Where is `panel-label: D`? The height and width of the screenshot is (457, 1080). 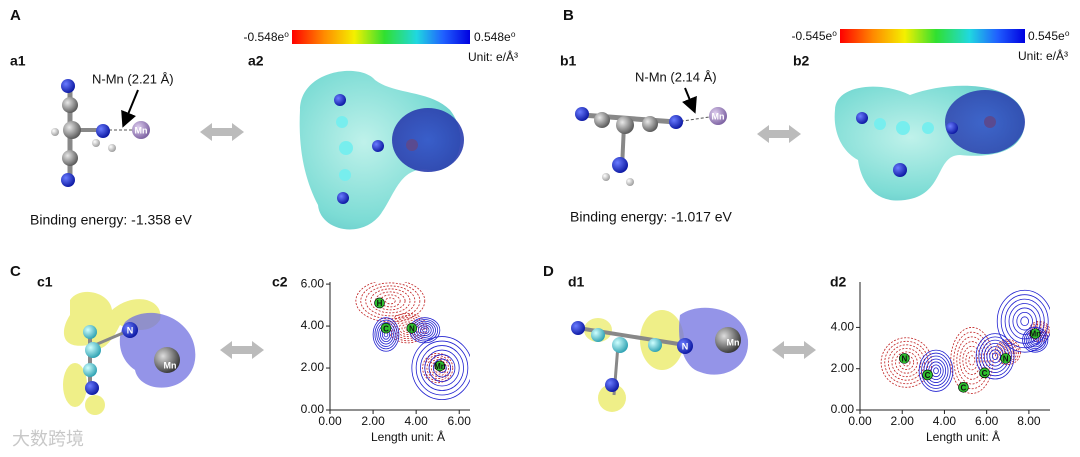
panel-label: D is located at coordinates (548, 271).